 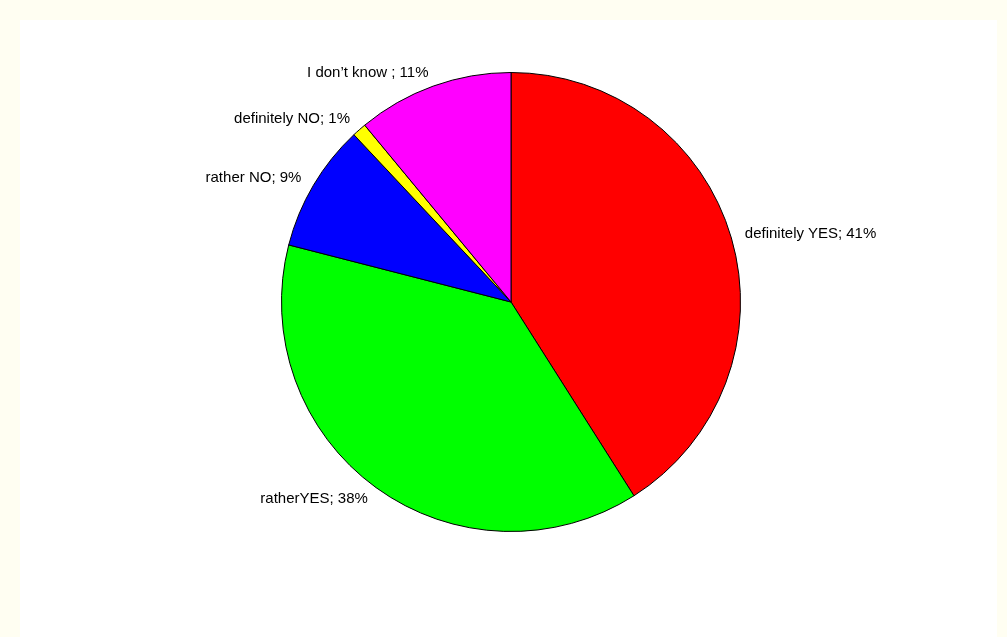 I want to click on slice-label: I don’t know ; 11%, so click(x=368, y=72).